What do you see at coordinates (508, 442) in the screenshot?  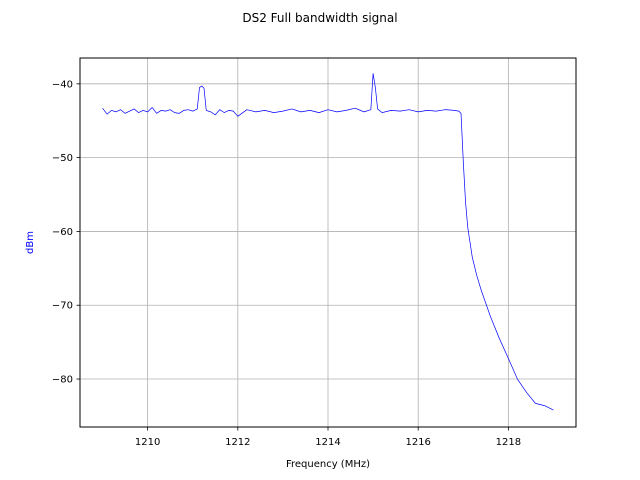 I see `x-tick-label: 1218` at bounding box center [508, 442].